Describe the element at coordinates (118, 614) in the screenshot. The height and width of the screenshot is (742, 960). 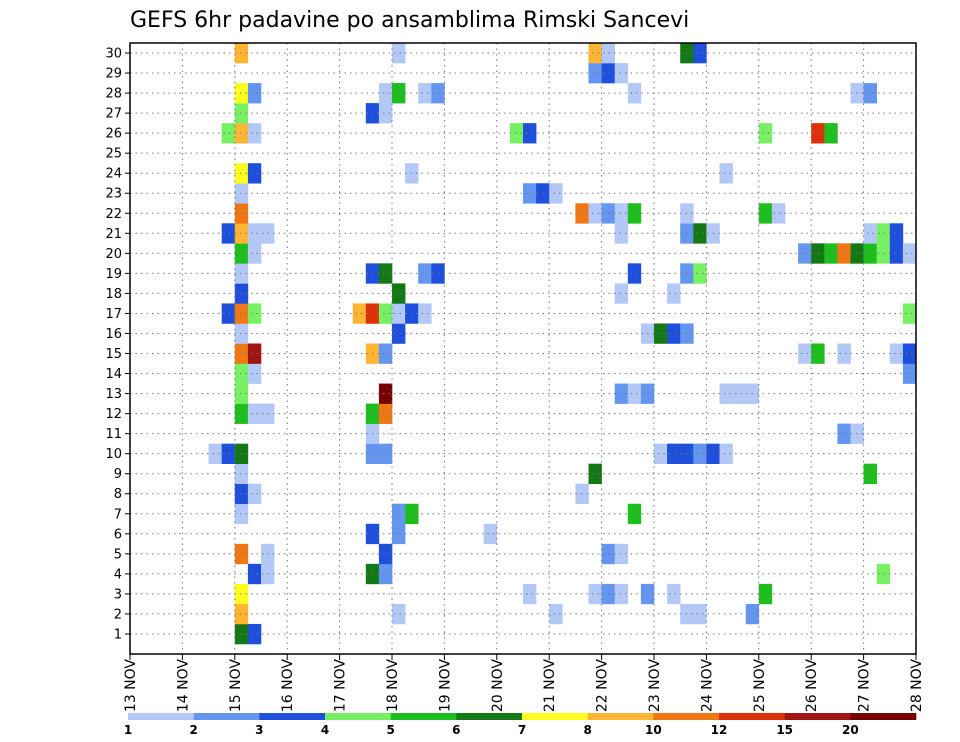
I see `y-tick-label: 2` at that location.